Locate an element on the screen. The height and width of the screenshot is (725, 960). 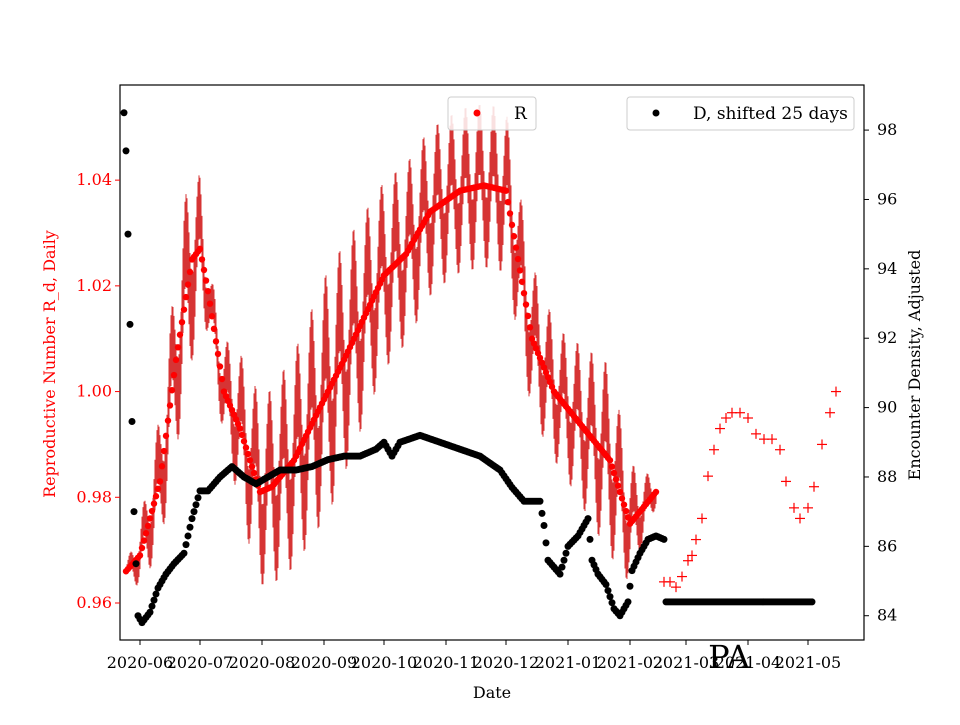
legend-d-marker is located at coordinates (656, 113).